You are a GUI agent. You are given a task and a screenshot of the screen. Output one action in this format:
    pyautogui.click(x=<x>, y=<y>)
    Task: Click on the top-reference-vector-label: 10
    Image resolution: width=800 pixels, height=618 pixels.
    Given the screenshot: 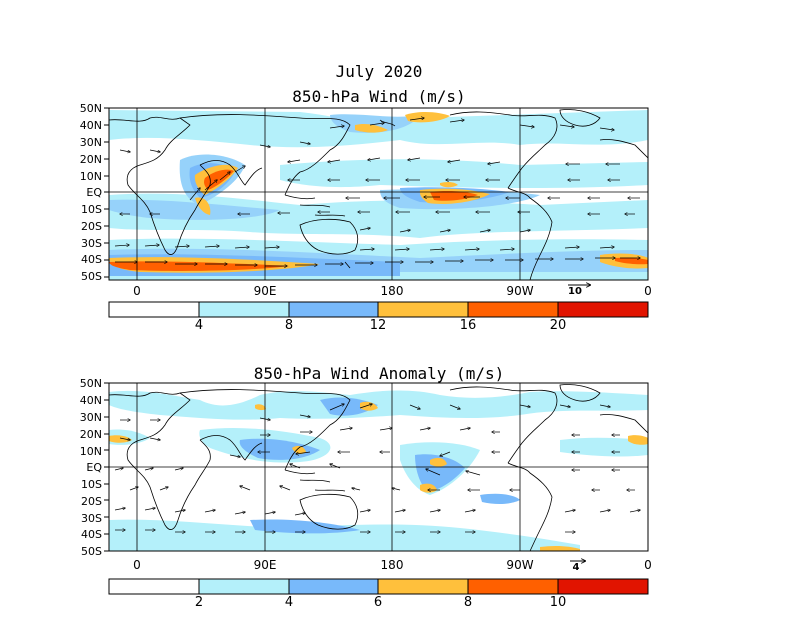 What is the action you would take?
    pyautogui.click(x=575, y=291)
    